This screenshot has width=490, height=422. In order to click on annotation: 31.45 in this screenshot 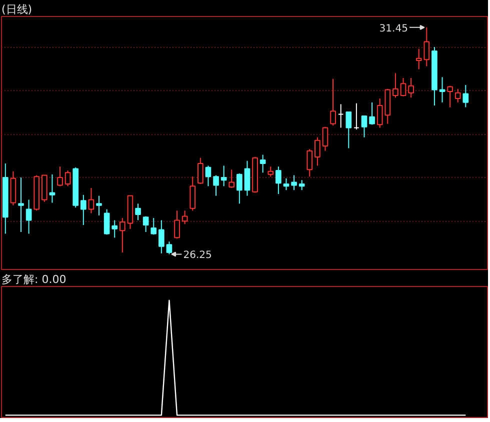, I will do `click(393, 28)`.